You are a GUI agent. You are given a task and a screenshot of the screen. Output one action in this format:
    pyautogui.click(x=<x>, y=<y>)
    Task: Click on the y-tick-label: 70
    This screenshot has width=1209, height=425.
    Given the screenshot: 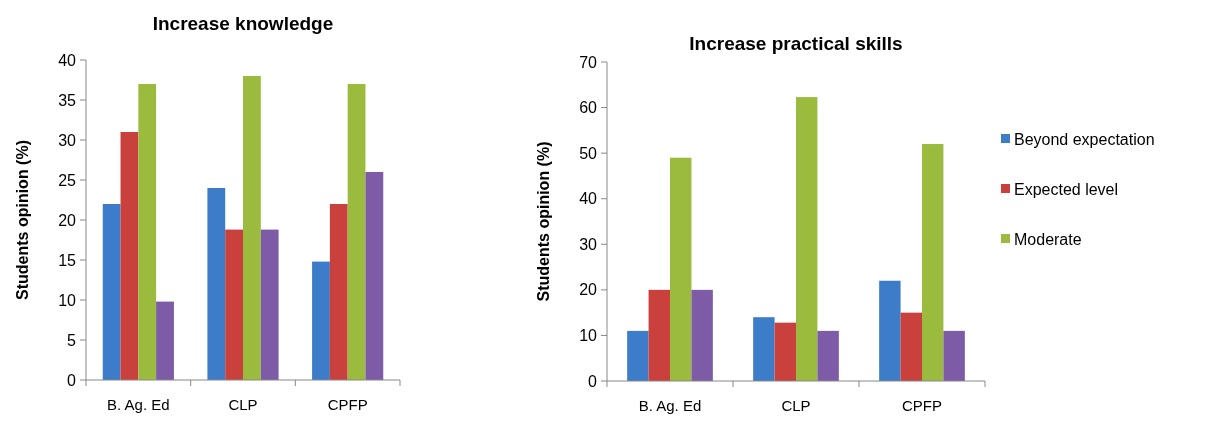 What is the action you would take?
    pyautogui.click(x=588, y=62)
    